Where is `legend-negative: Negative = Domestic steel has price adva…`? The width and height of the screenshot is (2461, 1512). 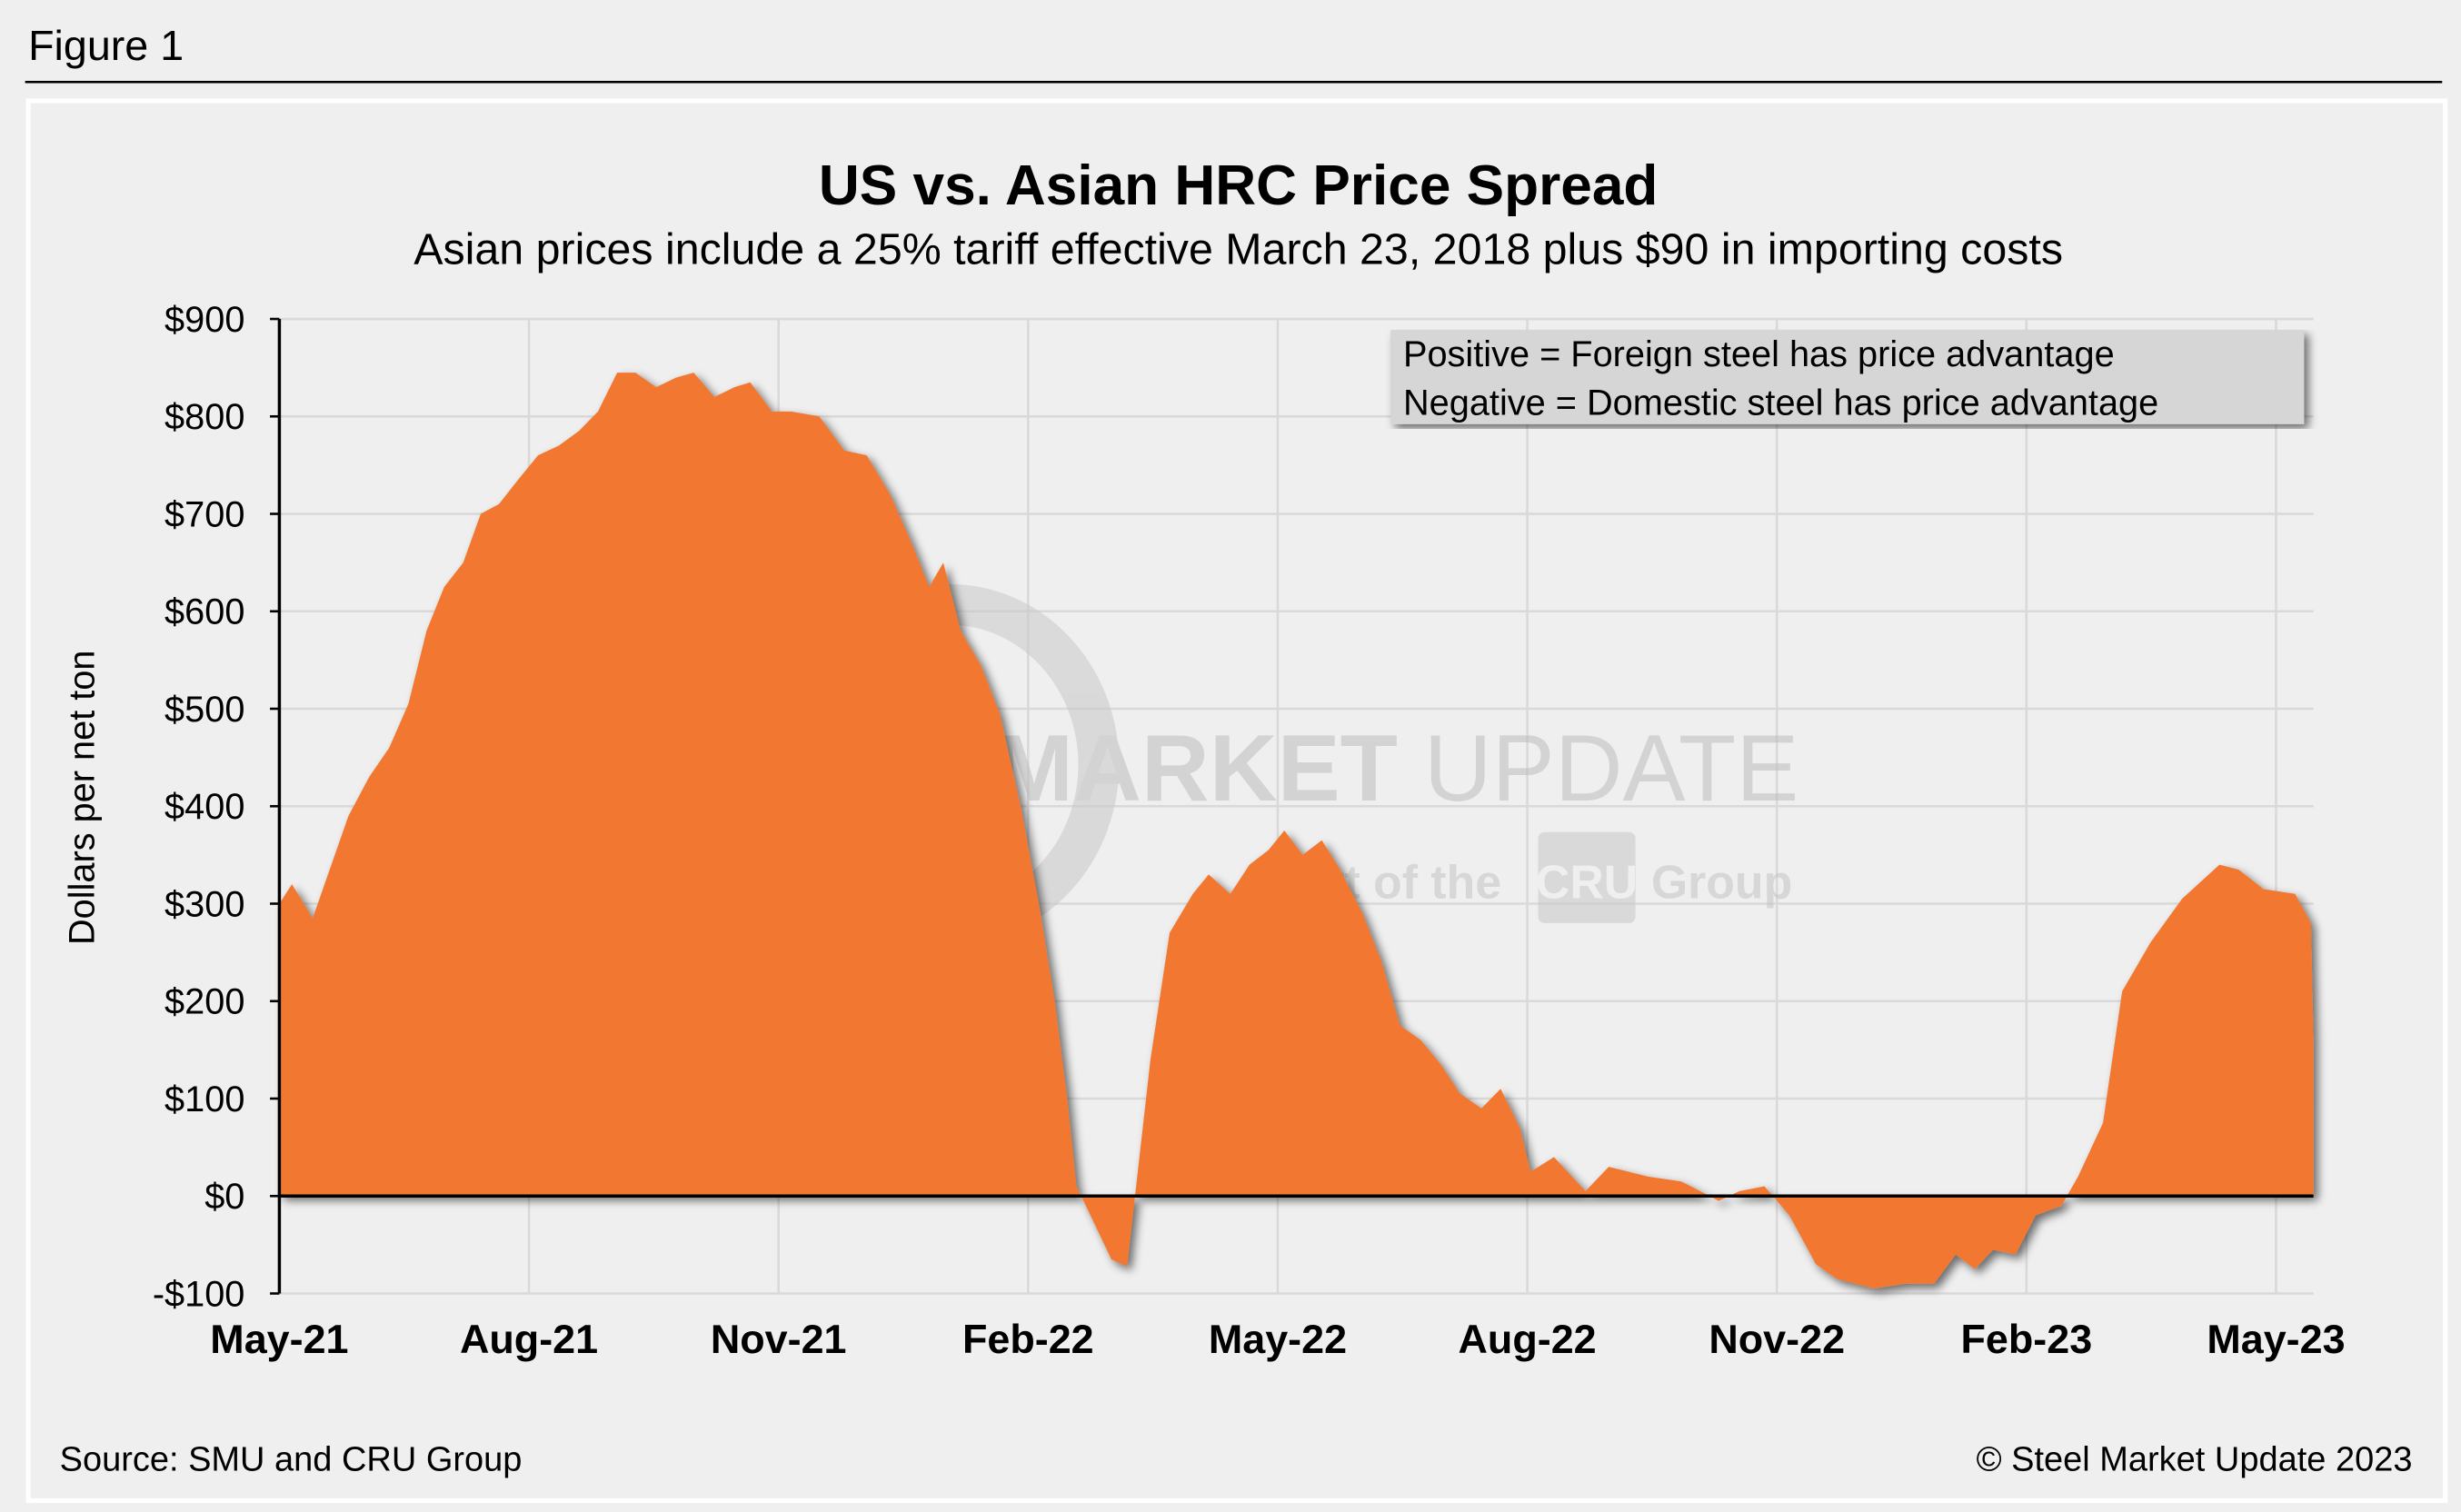 legend-negative: Negative = Domestic steel has price adva… is located at coordinates (1780, 403).